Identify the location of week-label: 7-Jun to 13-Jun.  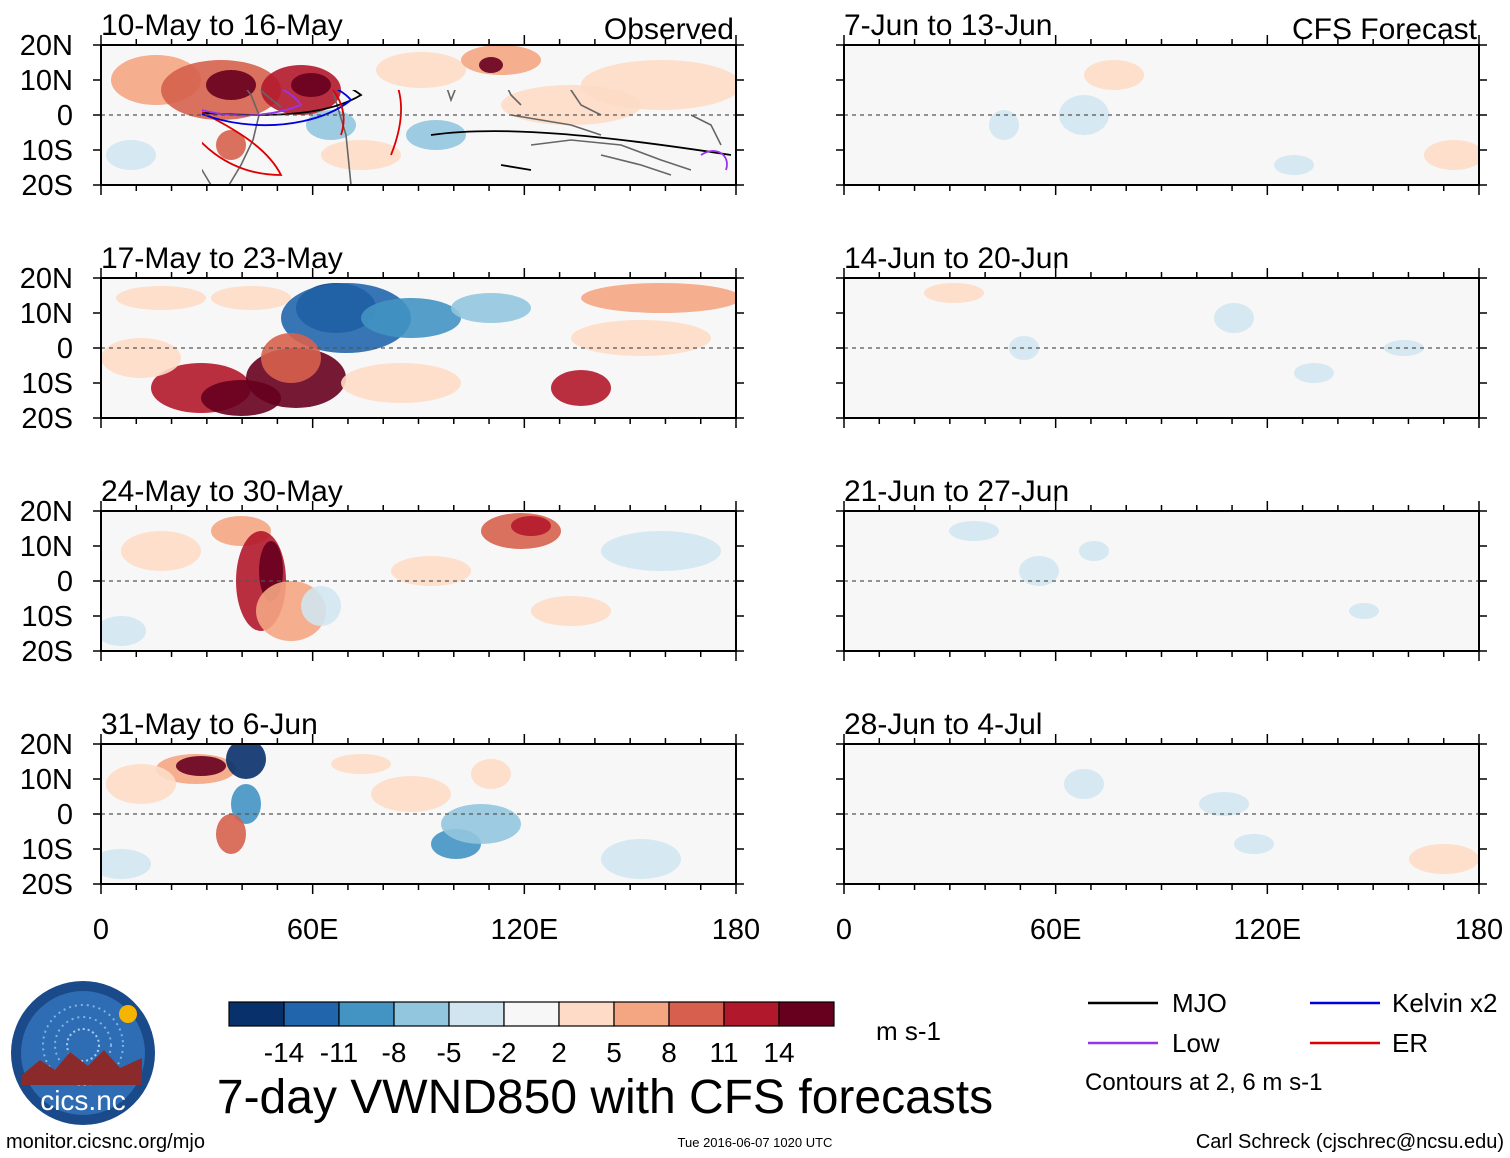
(948, 25).